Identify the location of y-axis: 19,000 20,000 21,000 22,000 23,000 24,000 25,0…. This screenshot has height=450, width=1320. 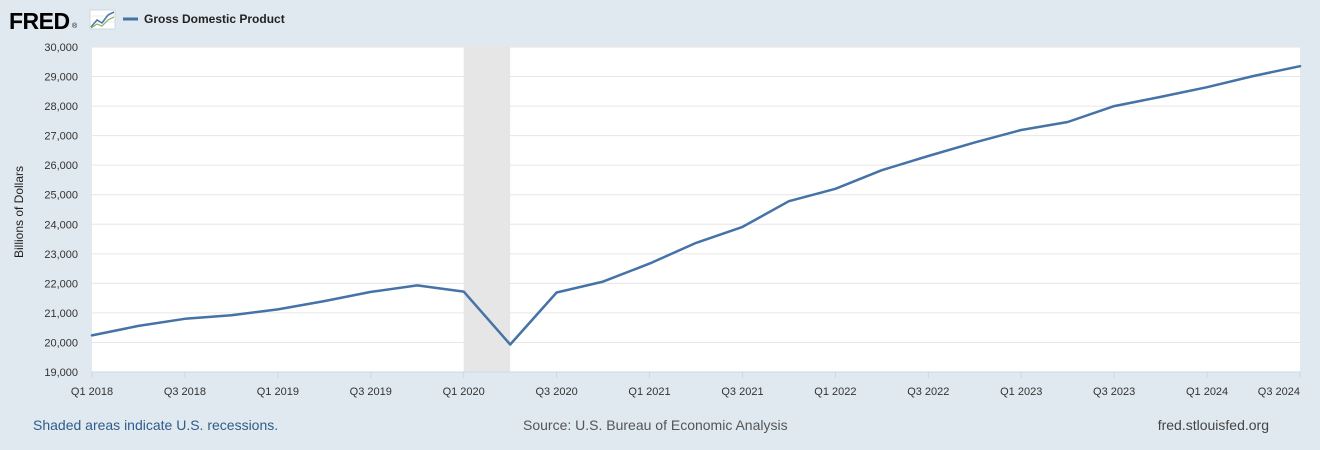
(61, 210).